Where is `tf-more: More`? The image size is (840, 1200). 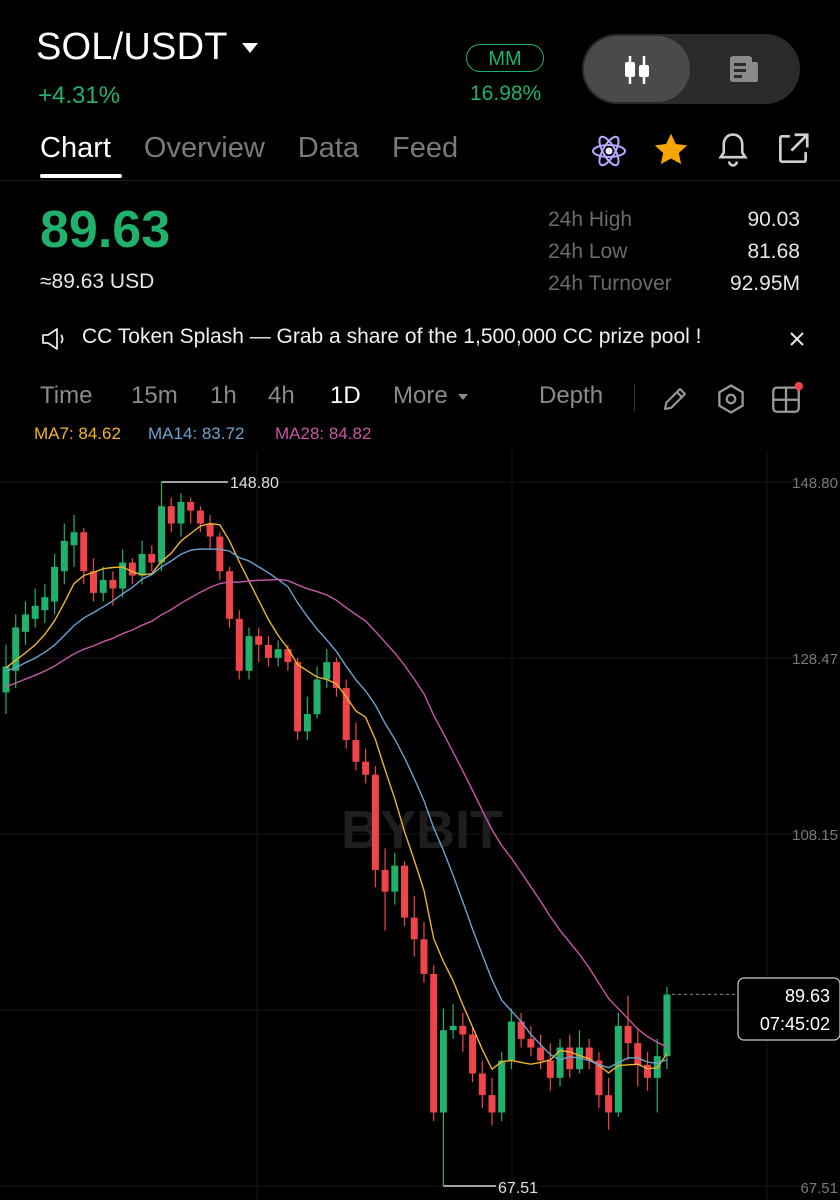
tf-more: More is located at coordinates (431, 396).